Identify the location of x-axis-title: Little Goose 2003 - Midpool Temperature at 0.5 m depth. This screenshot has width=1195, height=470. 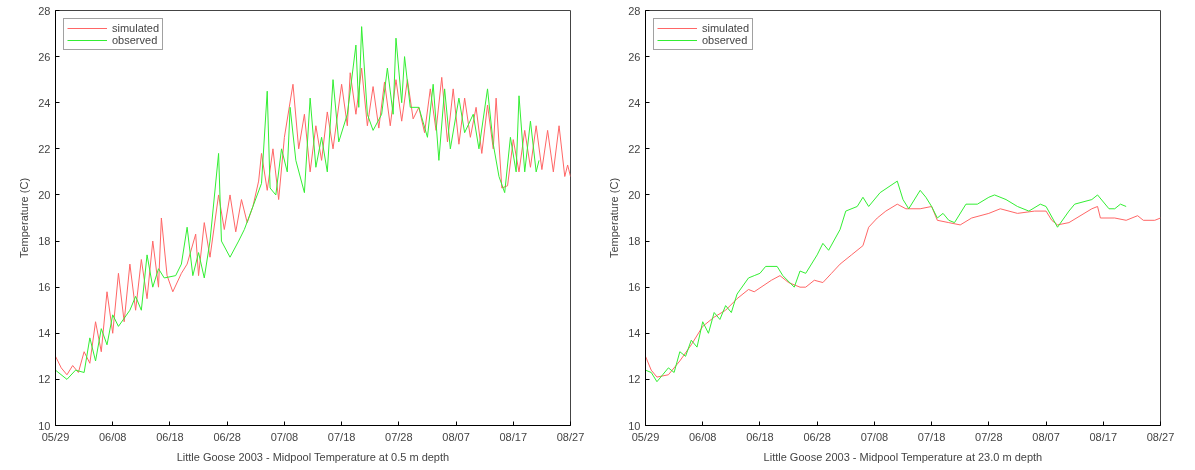
(313, 456).